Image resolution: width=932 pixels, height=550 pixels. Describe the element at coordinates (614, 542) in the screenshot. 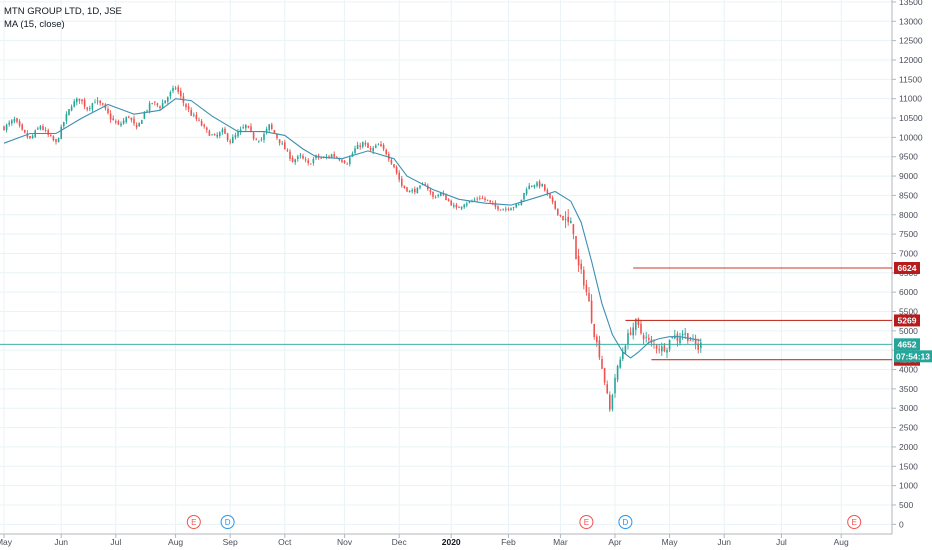

I see `time-tick-label: Apr` at that location.